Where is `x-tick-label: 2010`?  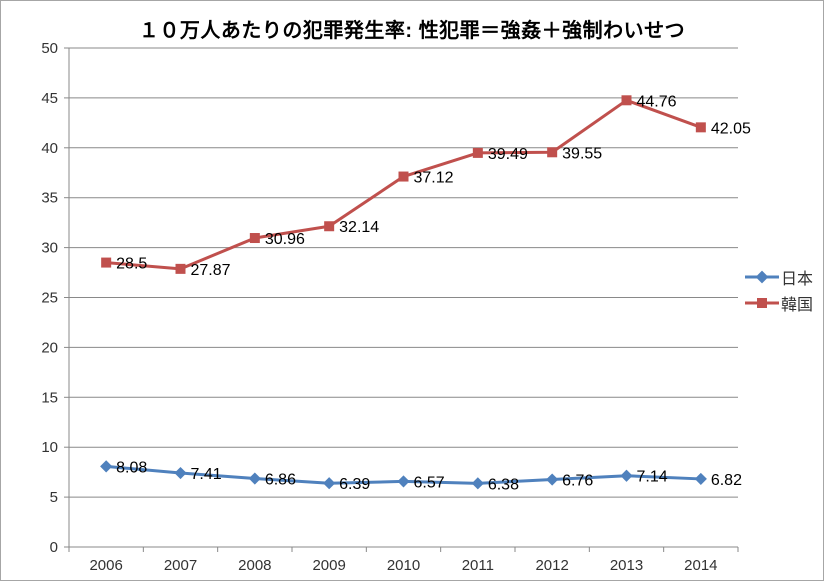
x-tick-label: 2010 is located at coordinates (403, 565).